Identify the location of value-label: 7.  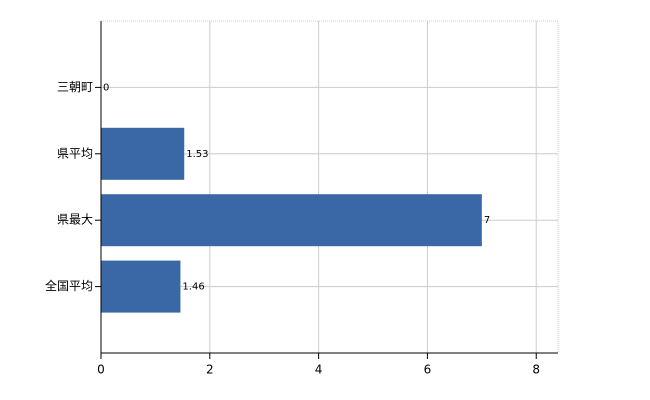
(487, 220).